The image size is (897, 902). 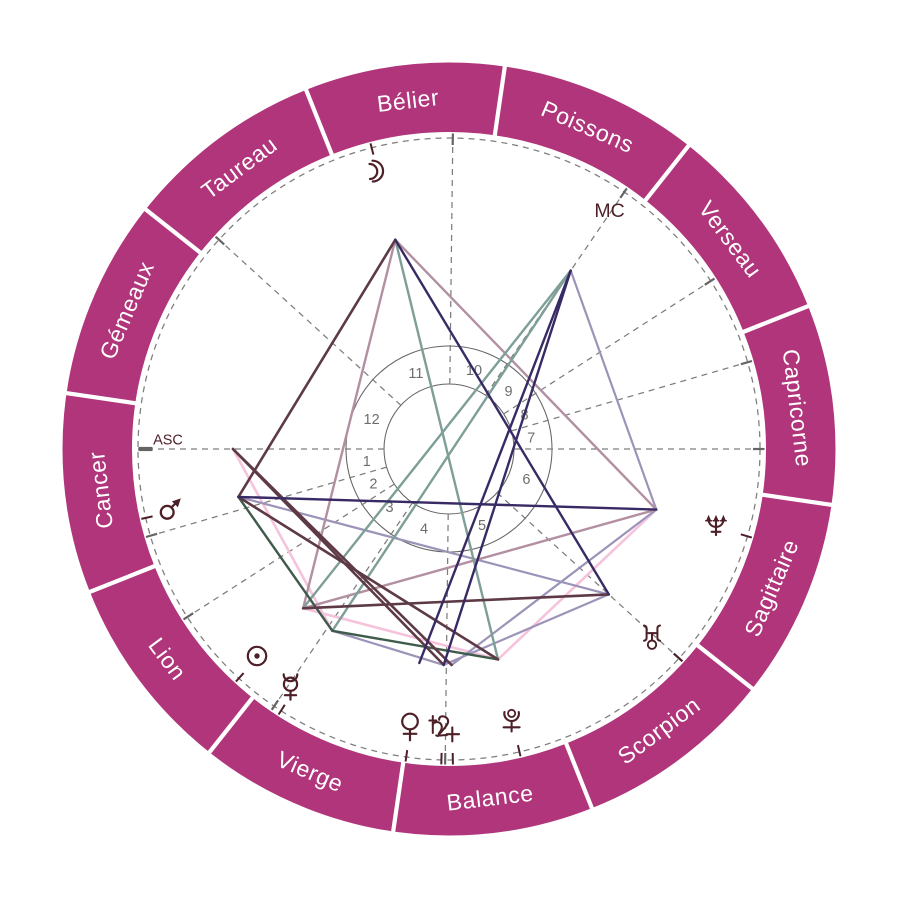 I want to click on svg-text: ASC, so click(x=168, y=441).